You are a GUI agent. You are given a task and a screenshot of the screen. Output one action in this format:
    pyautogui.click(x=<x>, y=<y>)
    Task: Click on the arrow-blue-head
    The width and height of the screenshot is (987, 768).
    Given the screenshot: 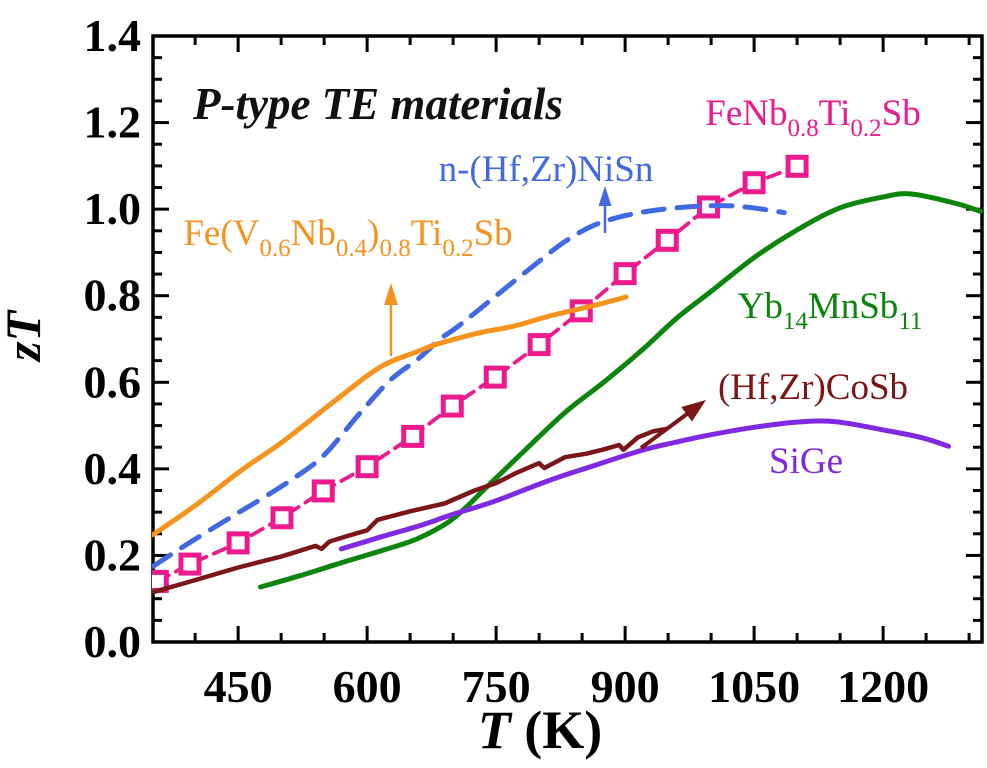 What is the action you would take?
    pyautogui.click(x=605, y=196)
    